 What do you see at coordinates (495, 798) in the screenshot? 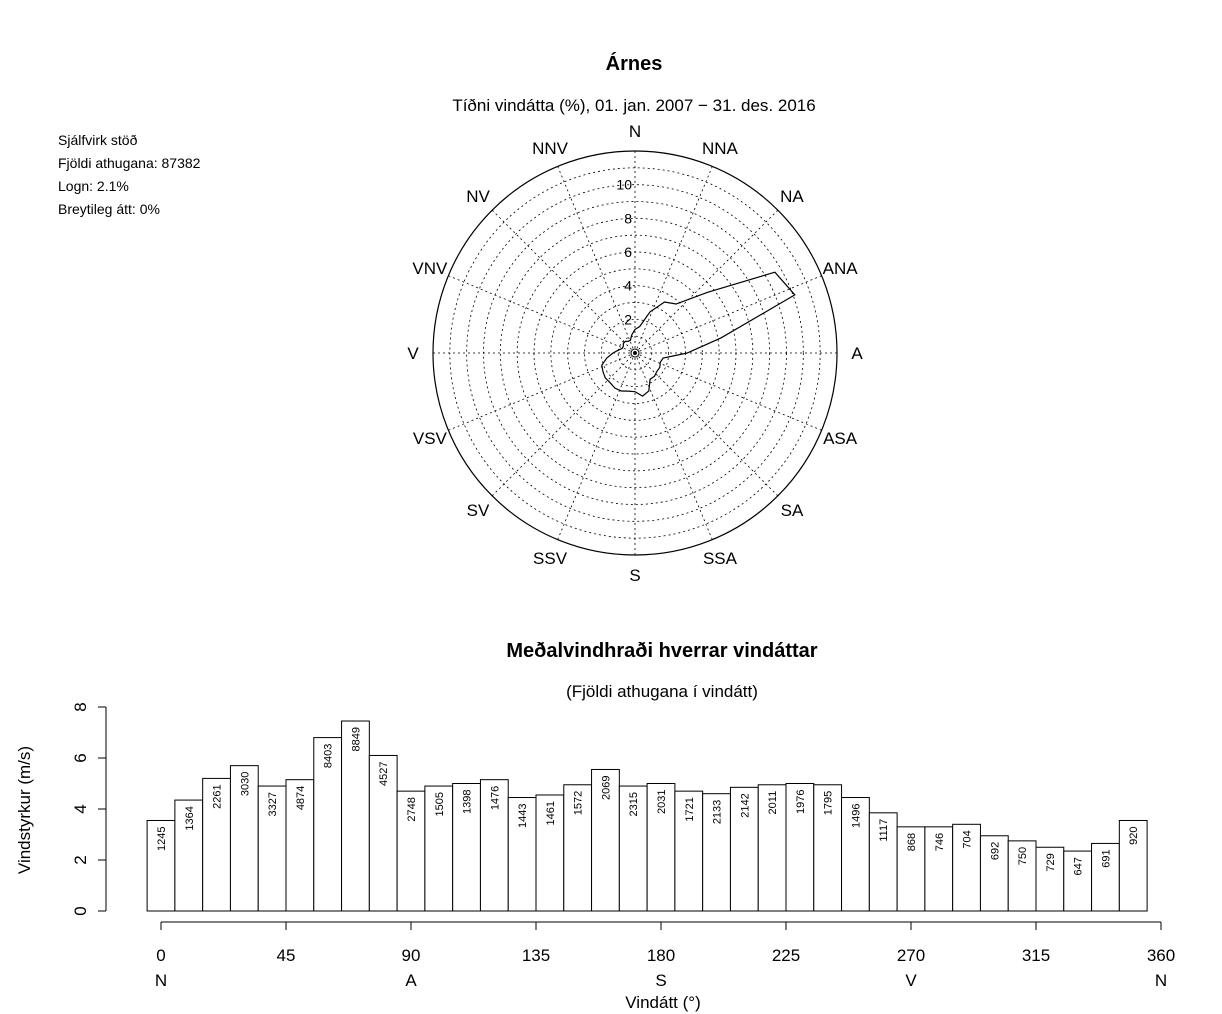
I see `bar-count-label: 1476` at bounding box center [495, 798].